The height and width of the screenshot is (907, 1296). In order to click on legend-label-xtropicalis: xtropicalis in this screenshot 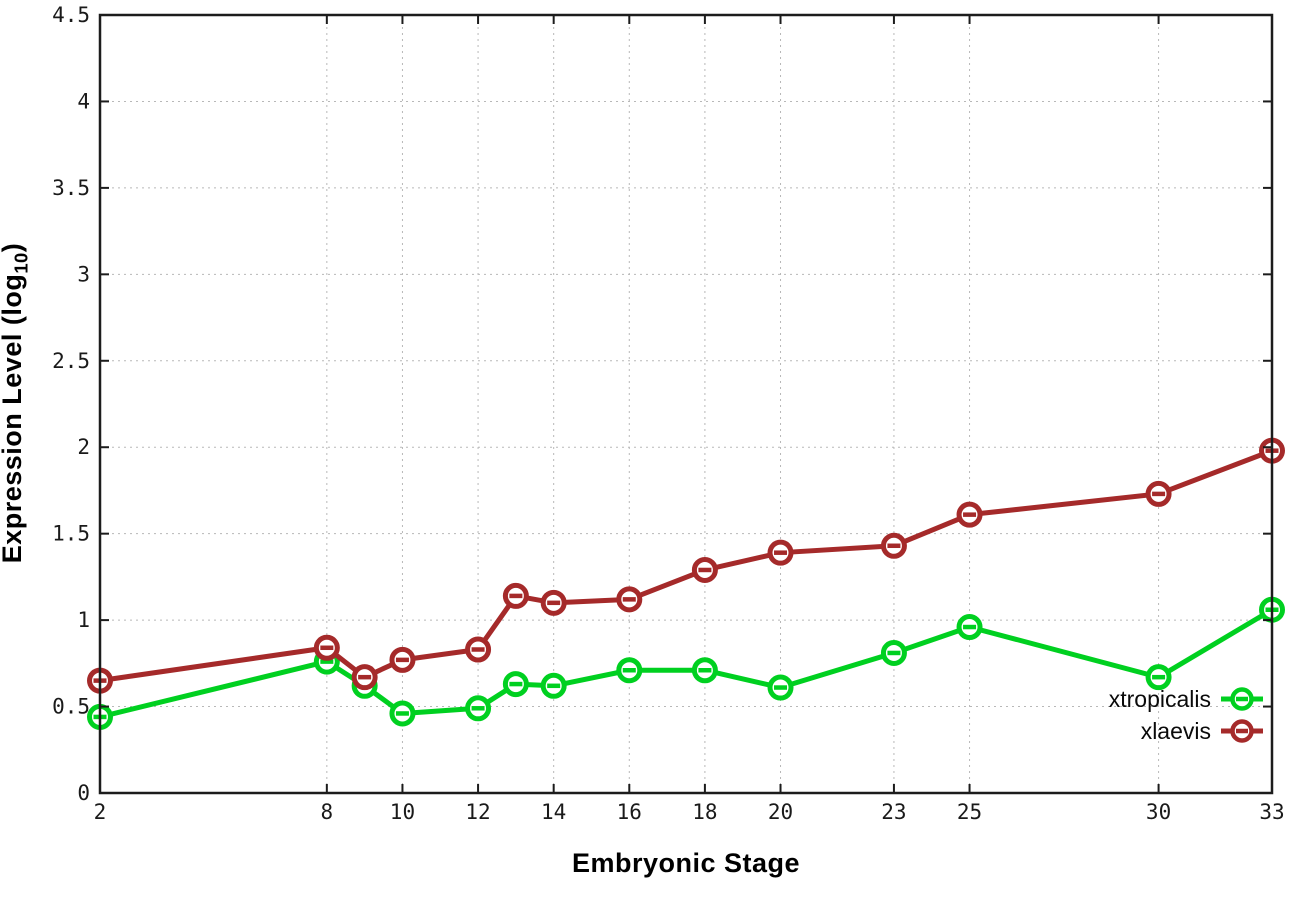, I will do `click(1159, 698)`.